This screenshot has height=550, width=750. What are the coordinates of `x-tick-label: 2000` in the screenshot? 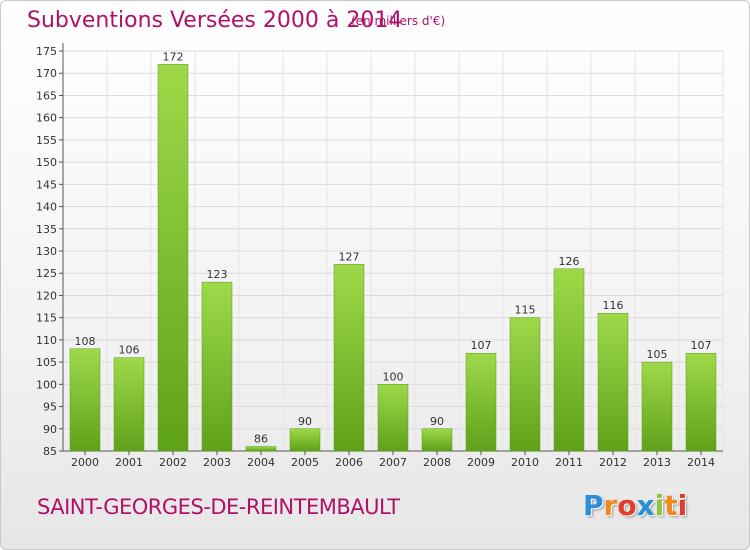 It's located at (85, 462).